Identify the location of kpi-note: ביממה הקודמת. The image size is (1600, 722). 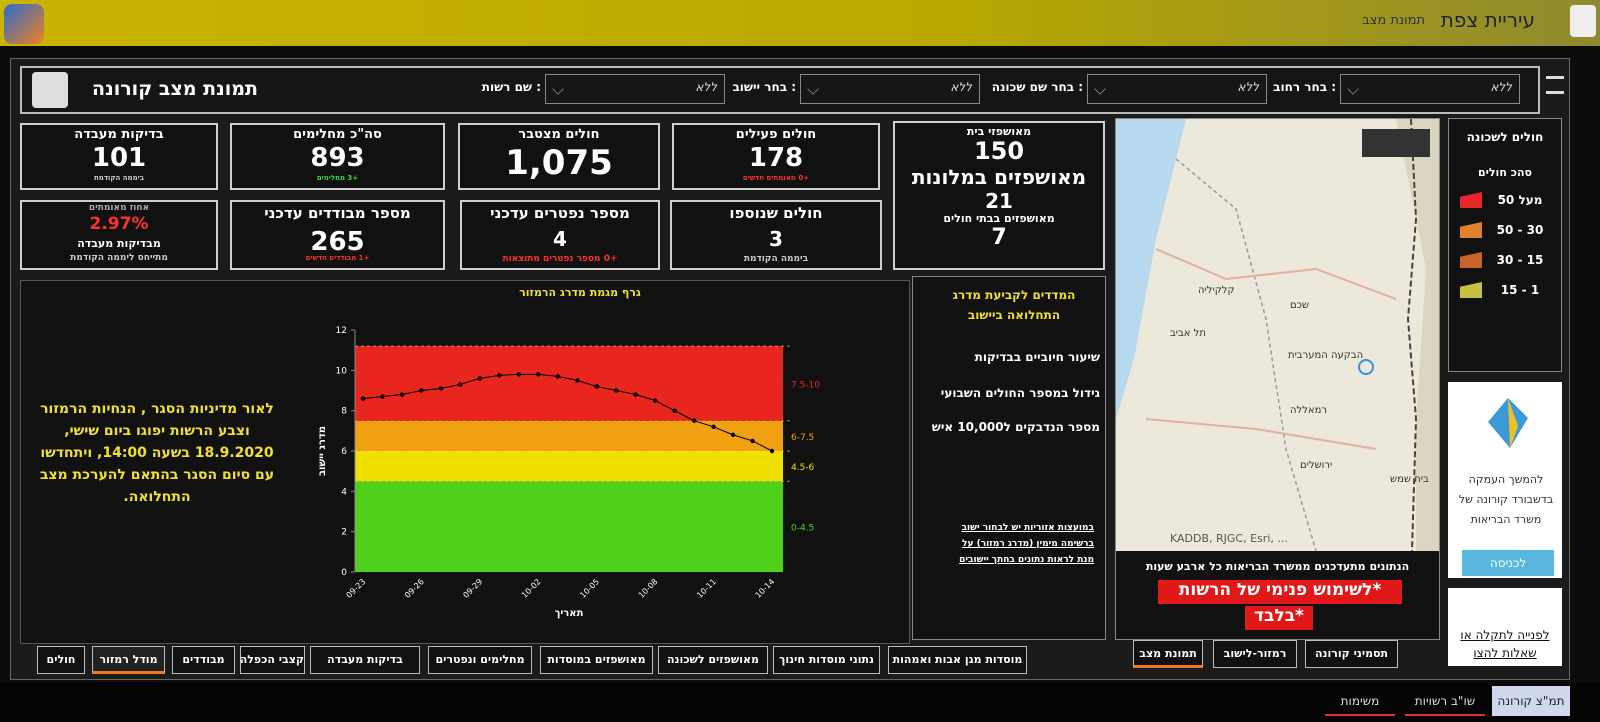
(119, 178).